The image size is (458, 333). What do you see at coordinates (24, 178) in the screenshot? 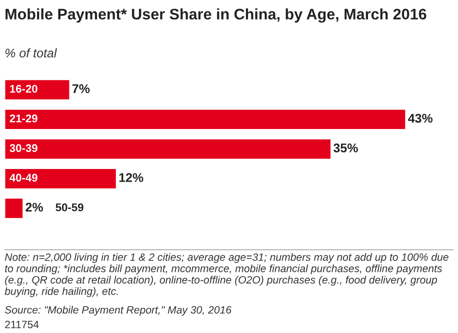
I see `y-tick-label: 40-49` at bounding box center [24, 178].